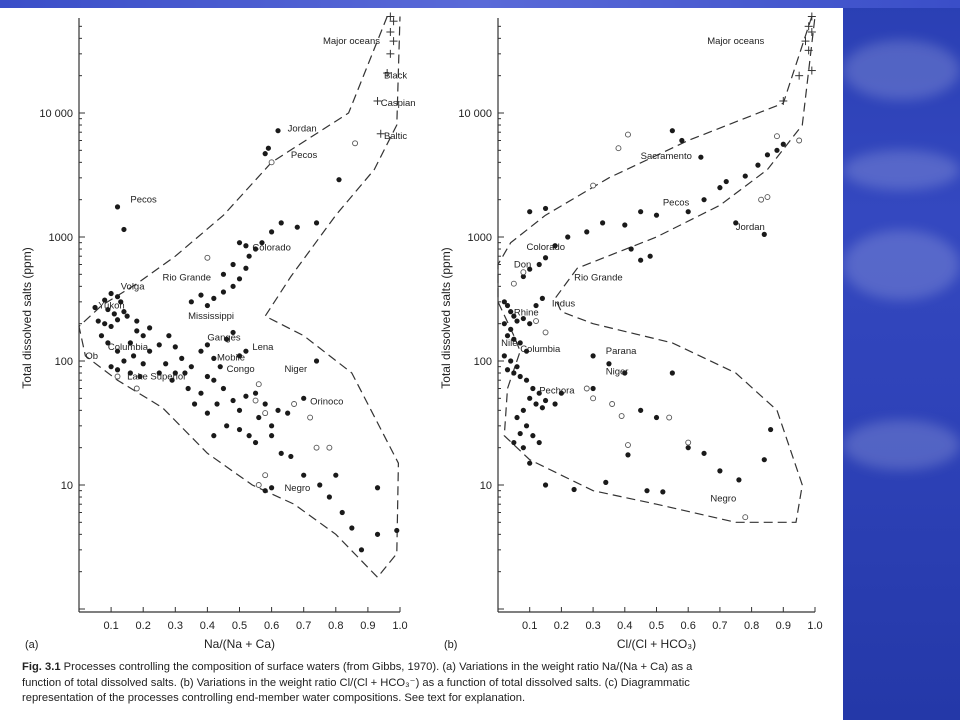  What do you see at coordinates (207, 626) in the screenshot?
I see `x-tick-label: 0.4` at bounding box center [207, 626].